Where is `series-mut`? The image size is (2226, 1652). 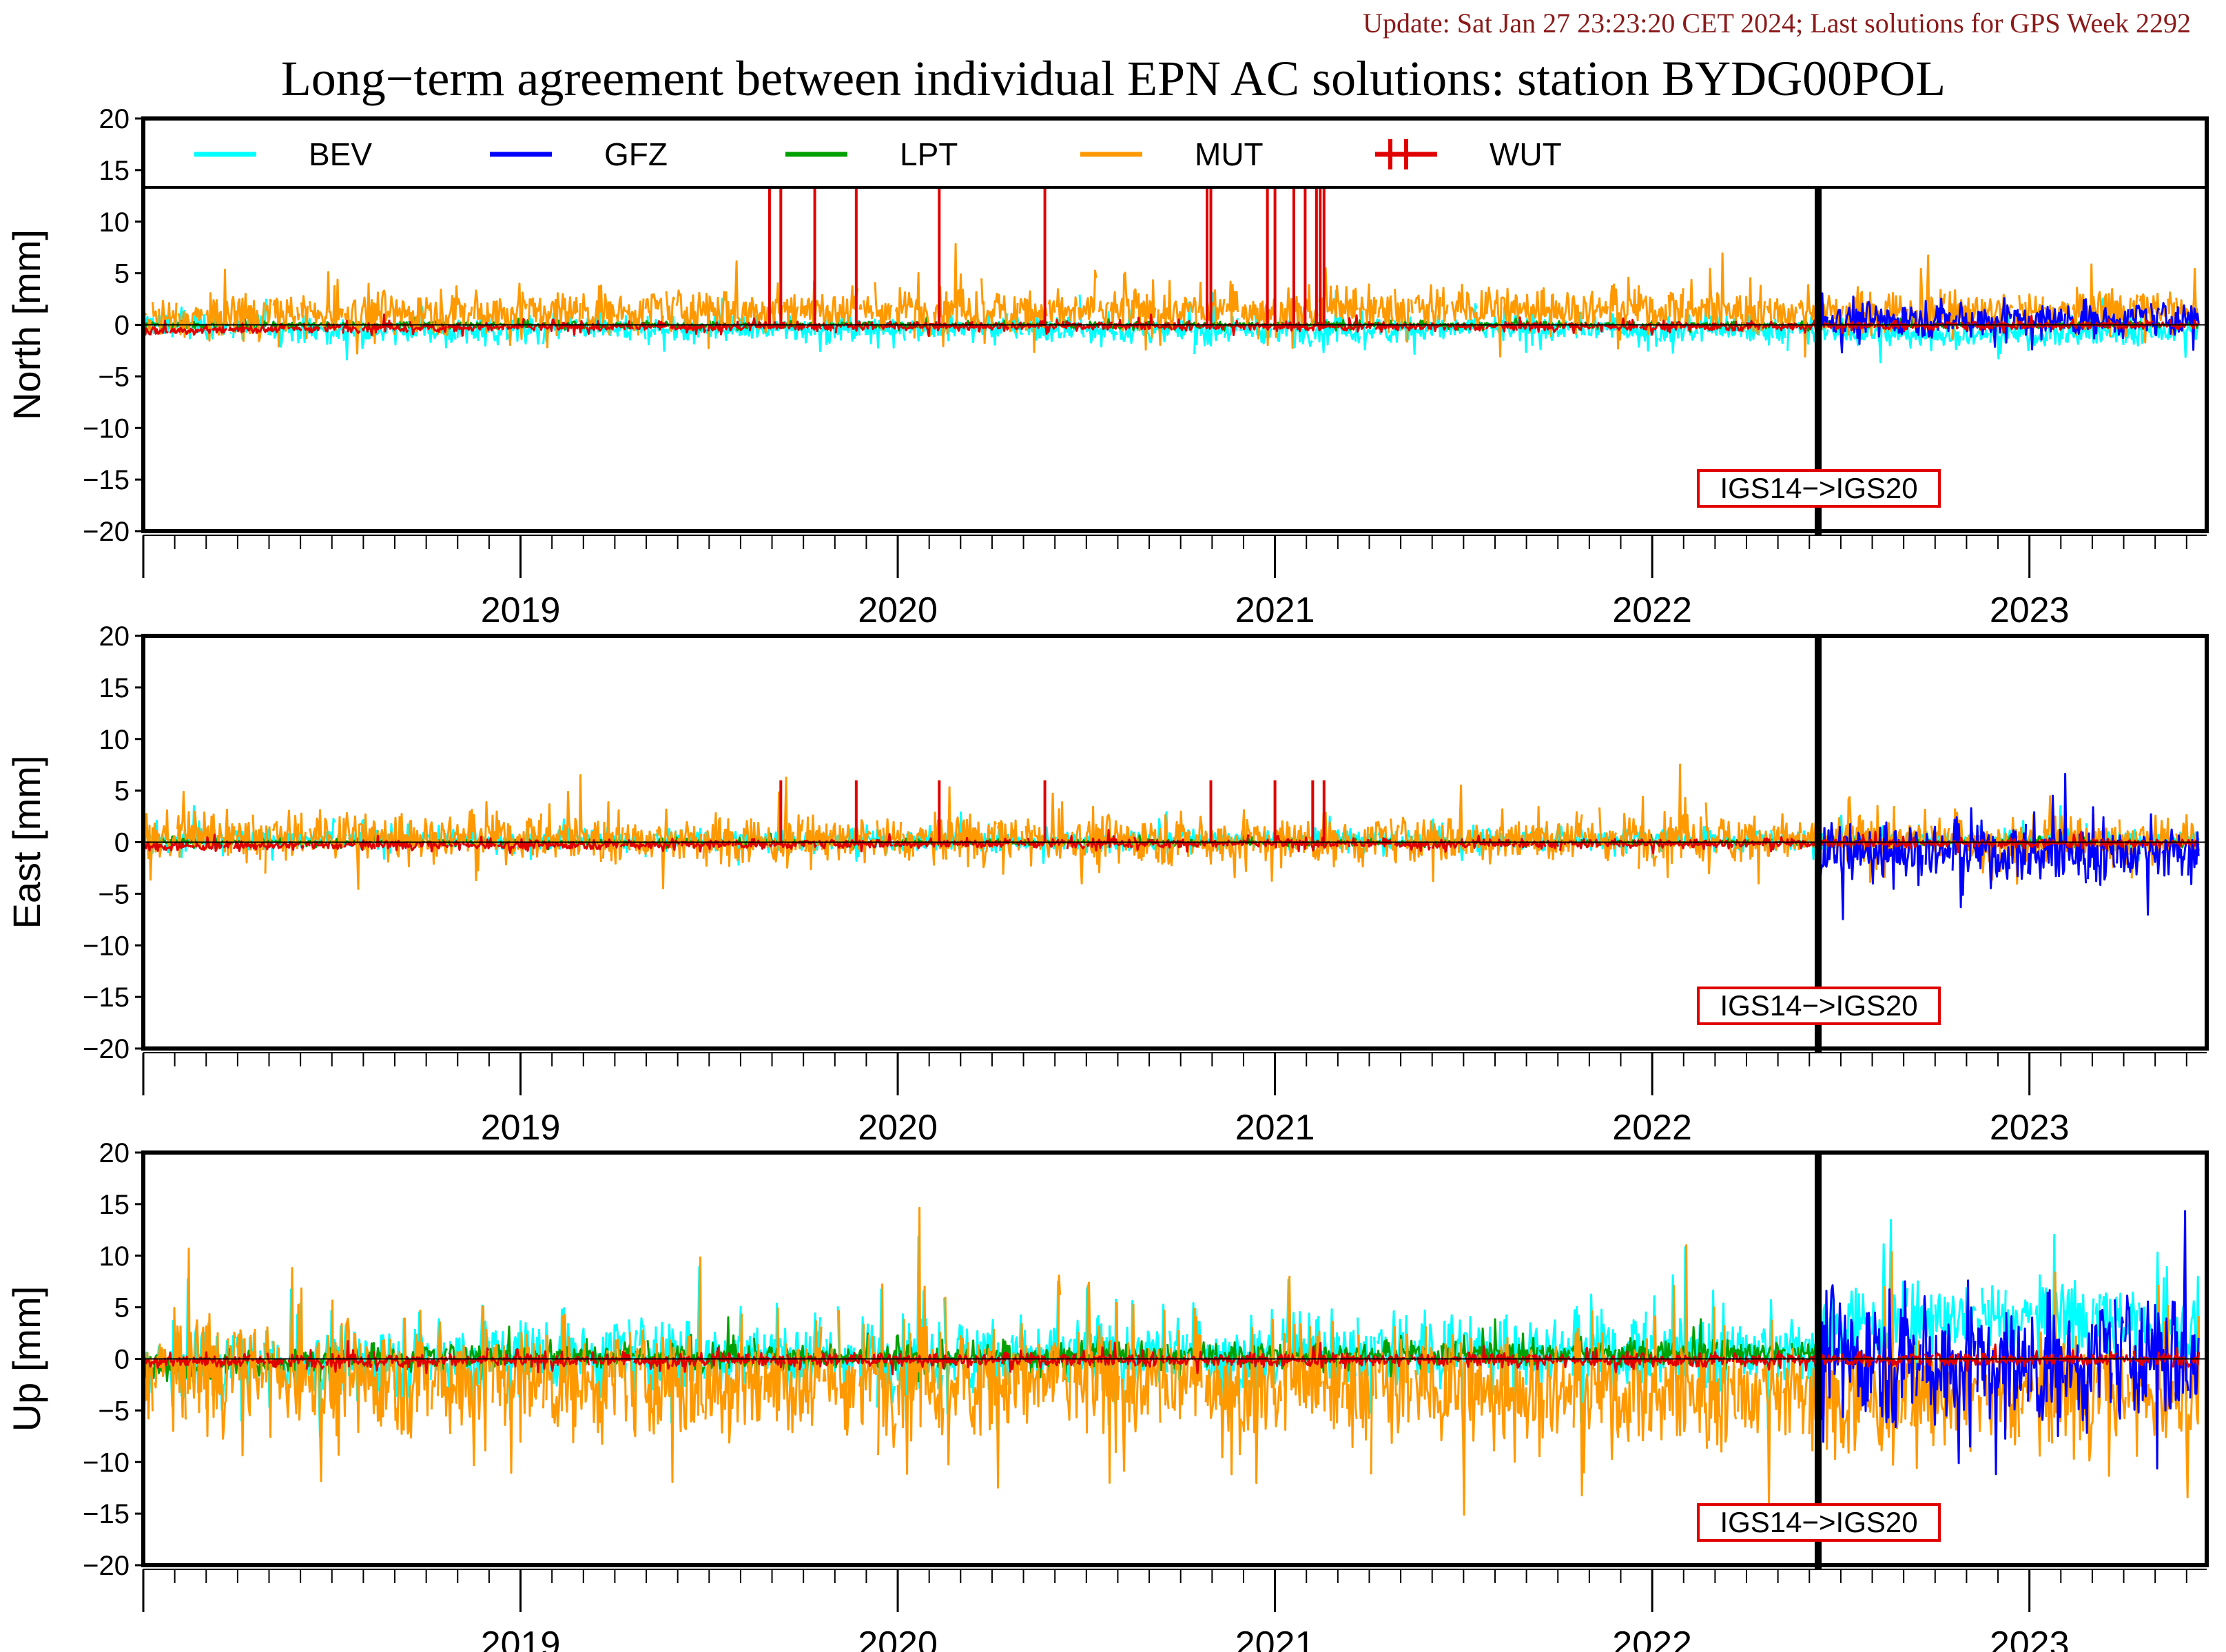 series-mut is located at coordinates (1172, 826).